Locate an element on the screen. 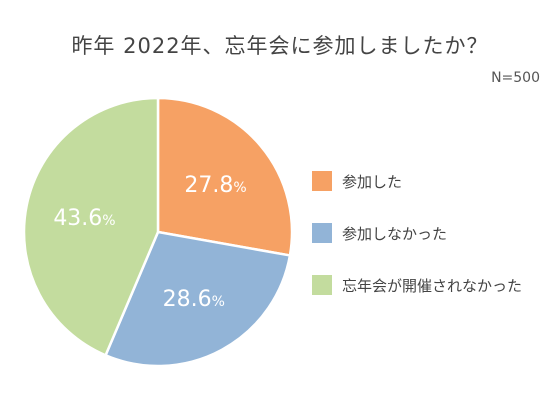 The height and width of the screenshot is (400, 560). pie-value-label-2: 28.6% is located at coordinates (194, 299).